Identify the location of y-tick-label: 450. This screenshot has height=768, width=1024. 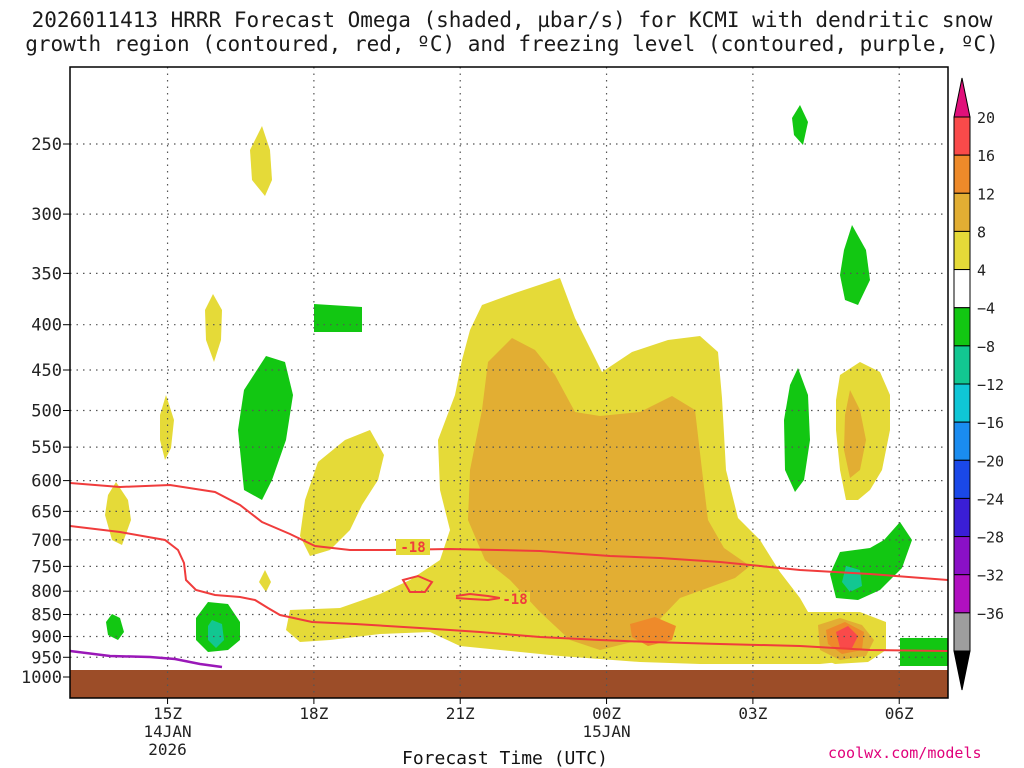
(46, 371).